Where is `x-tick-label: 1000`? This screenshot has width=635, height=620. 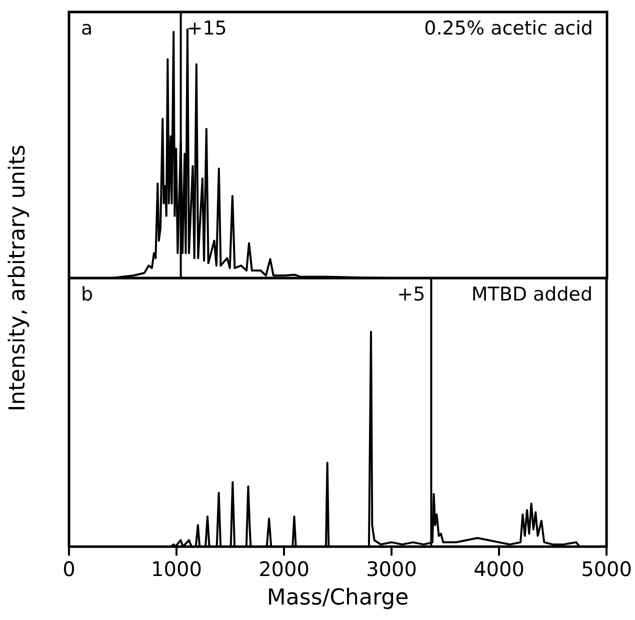 x-tick-label: 1000 is located at coordinates (176, 568).